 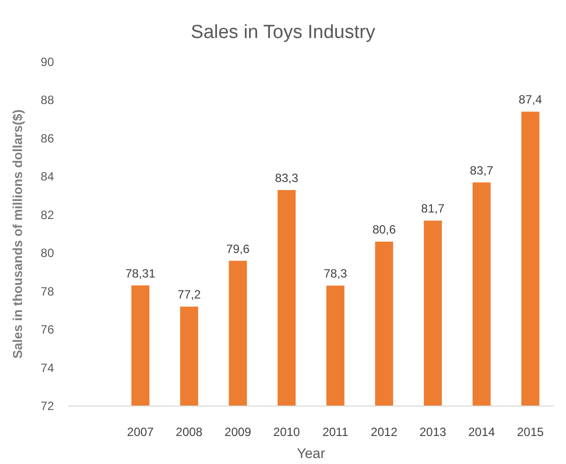 I want to click on x-tick-label: 2010, so click(x=286, y=432).